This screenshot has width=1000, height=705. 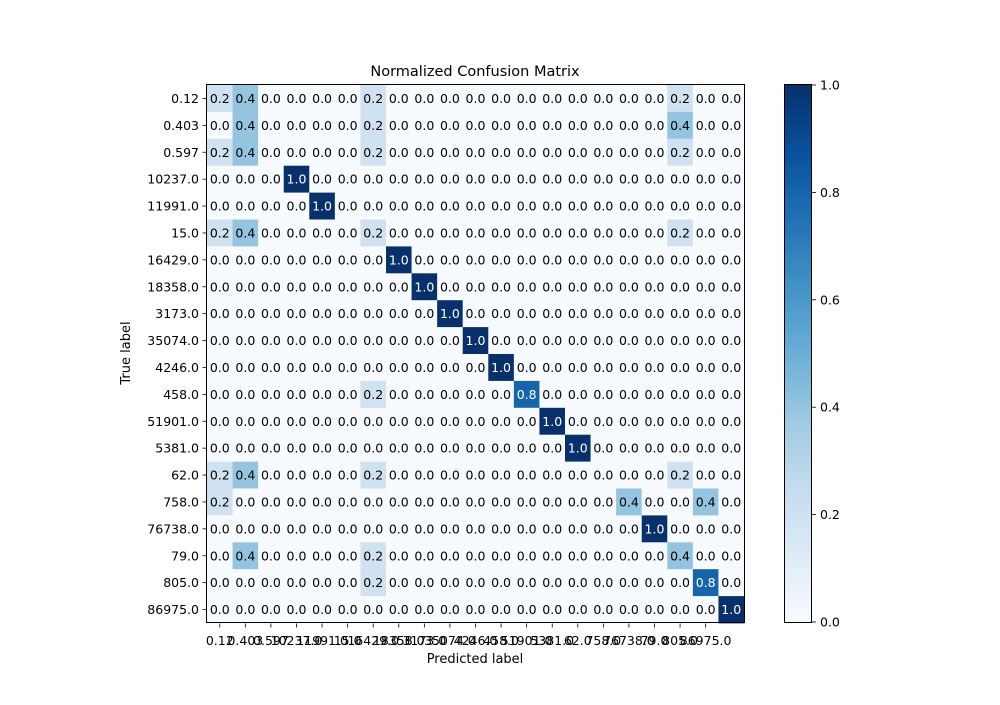 What do you see at coordinates (603, 640) in the screenshot?
I see `x-tick-label: 758.0` at bounding box center [603, 640].